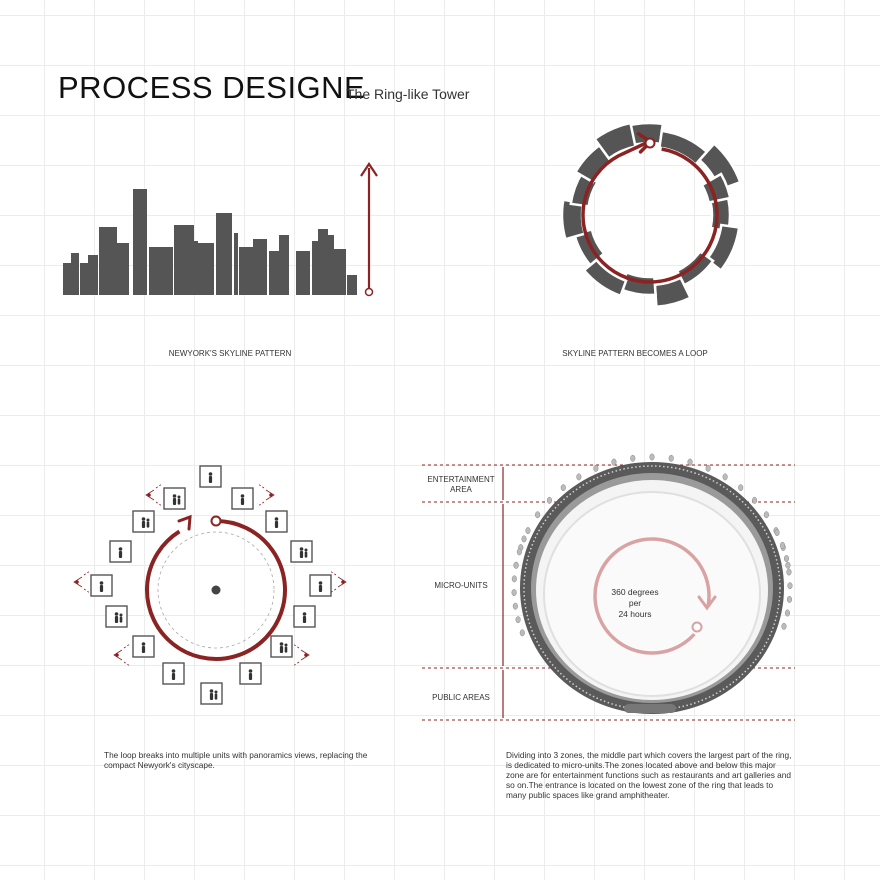  What do you see at coordinates (707, 603) in the screenshot?
I see `rotation-arrow-head` at bounding box center [707, 603].